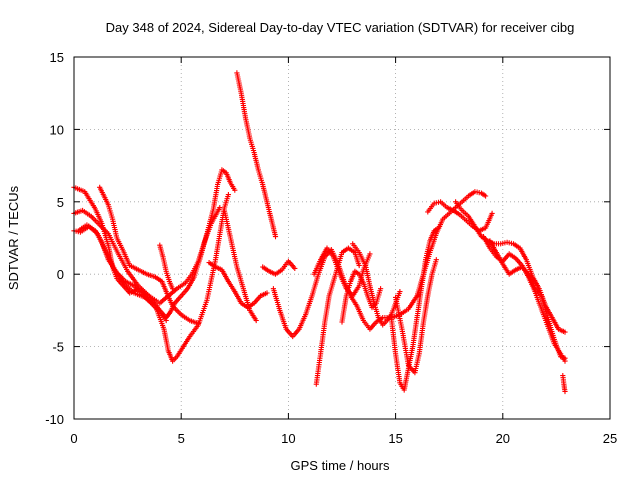  I want to click on series-track-v, so click(564, 384).